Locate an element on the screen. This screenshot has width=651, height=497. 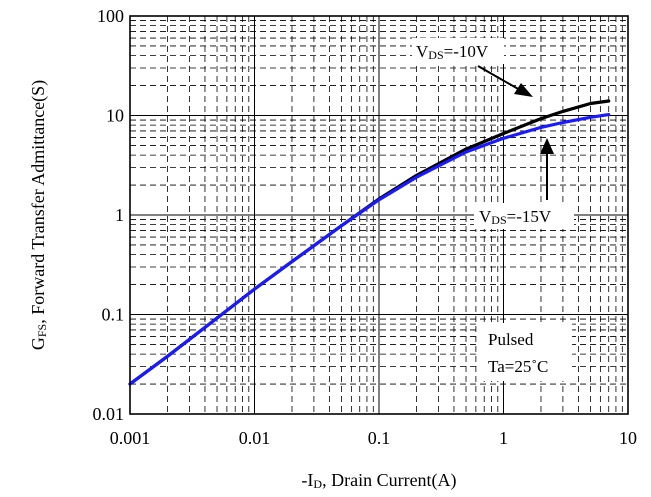
conditions-line-2: Ta=25˚C is located at coordinates (518, 366).